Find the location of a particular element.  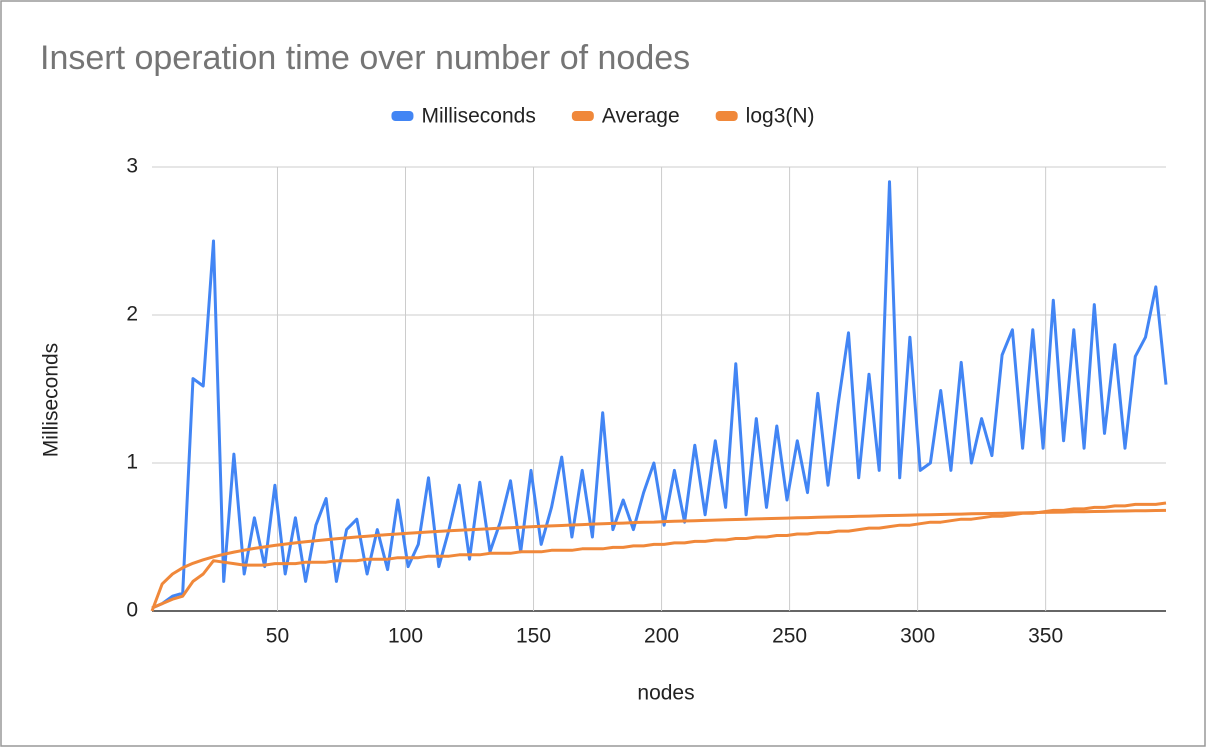

y-tick-label: 1 is located at coordinates (132, 462).